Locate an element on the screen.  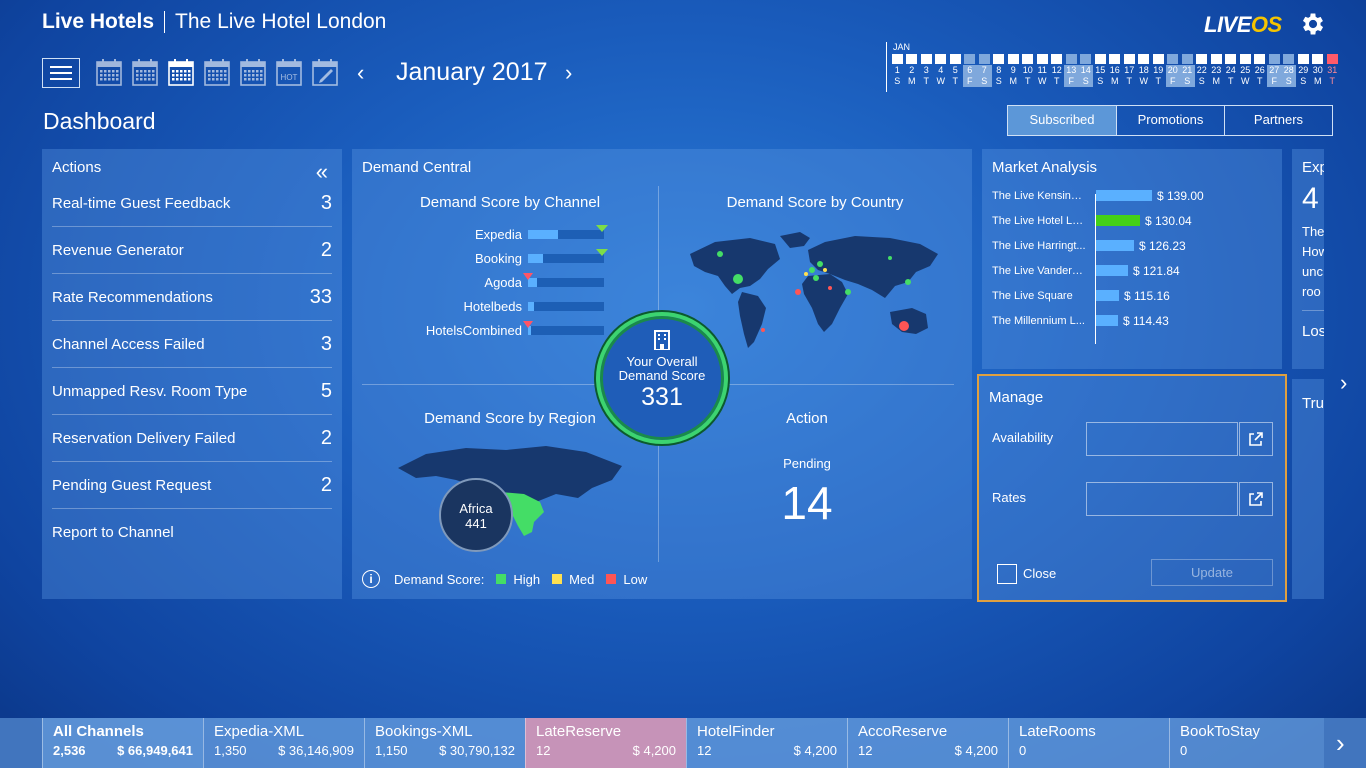
tab-partners: Partners is located at coordinates (1278, 120).